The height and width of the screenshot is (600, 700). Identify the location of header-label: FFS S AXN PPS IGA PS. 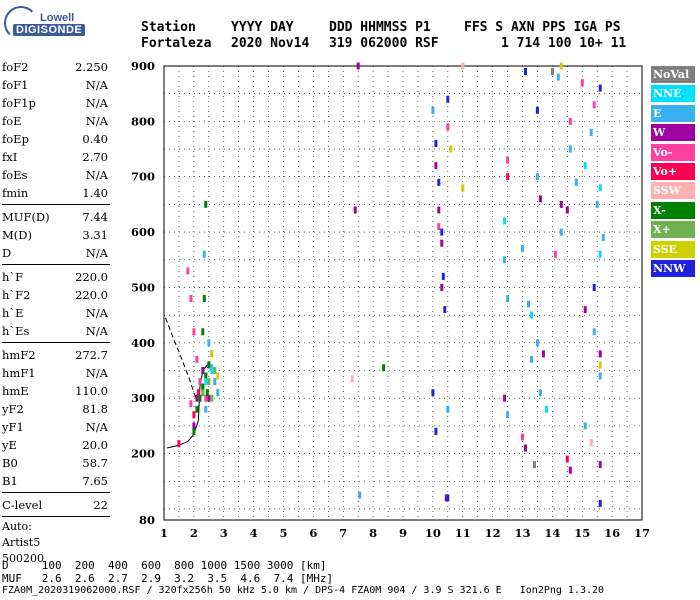
(542, 27).